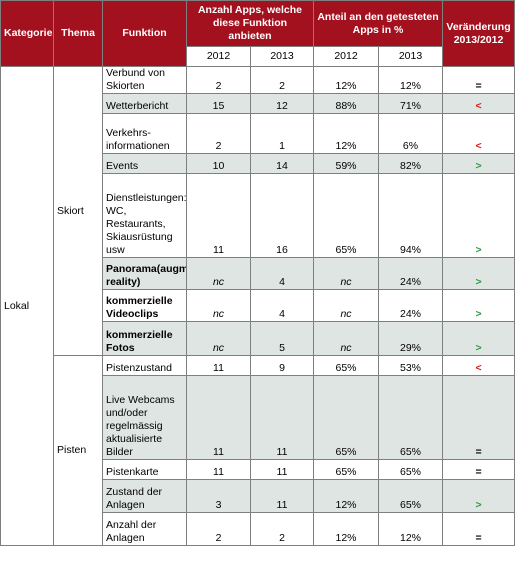 The width and height of the screenshot is (515, 570). I want to click on pct-2012-cell: 59%, so click(346, 163).